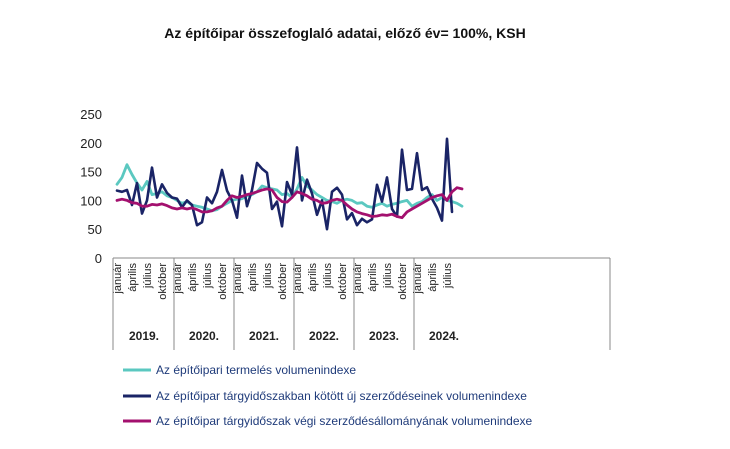  What do you see at coordinates (144, 336) in the screenshot?
I see `year-label: 2019.` at bounding box center [144, 336].